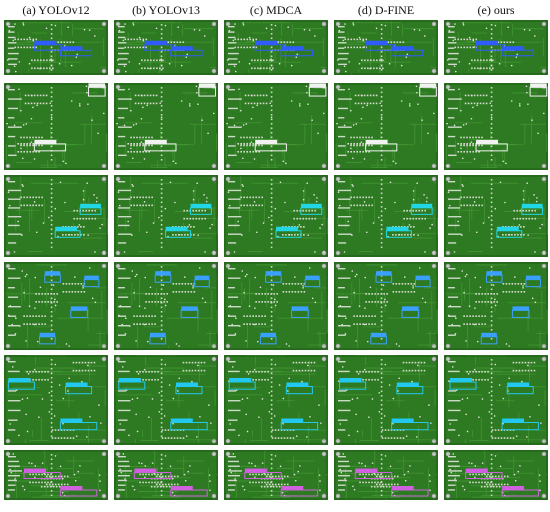  What do you see at coordinates (386, 10) in the screenshot?
I see `column-header-4: (d) D-FINE` at bounding box center [386, 10].